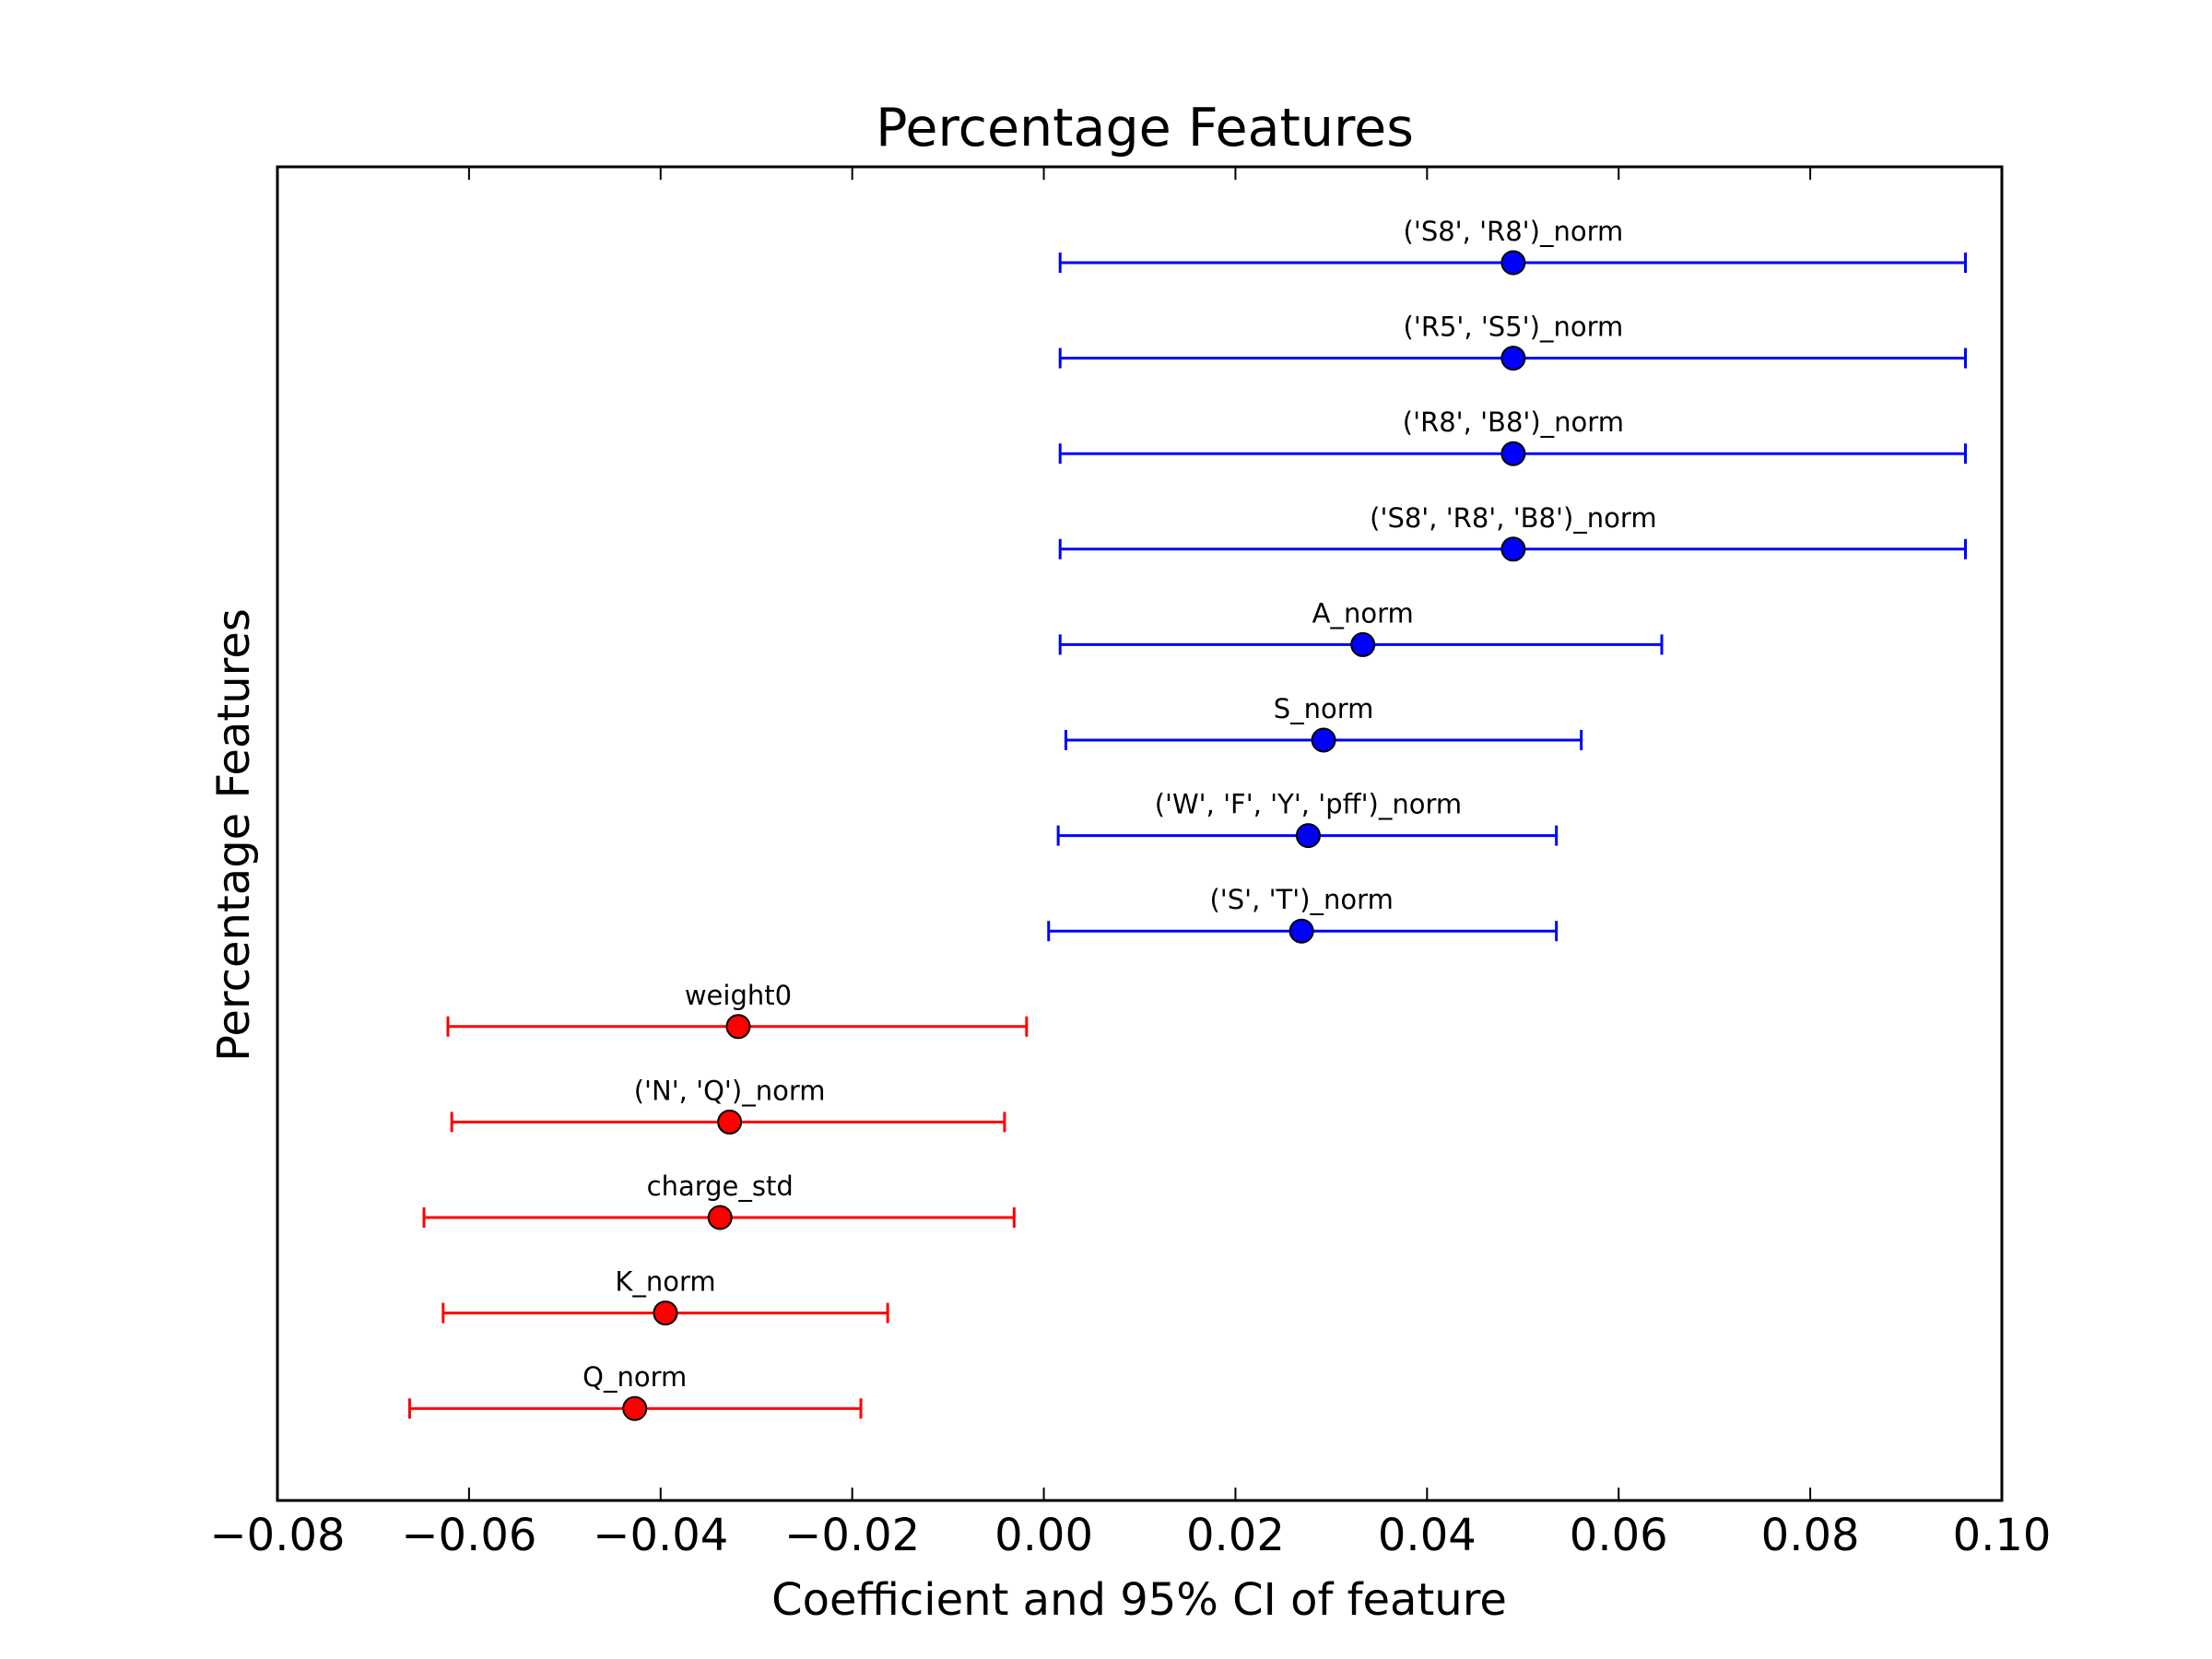 This screenshot has width=2212, height=1659. What do you see at coordinates (1514, 327) in the screenshot?
I see `feature-label: ('R5', 'S5')_norm` at bounding box center [1514, 327].